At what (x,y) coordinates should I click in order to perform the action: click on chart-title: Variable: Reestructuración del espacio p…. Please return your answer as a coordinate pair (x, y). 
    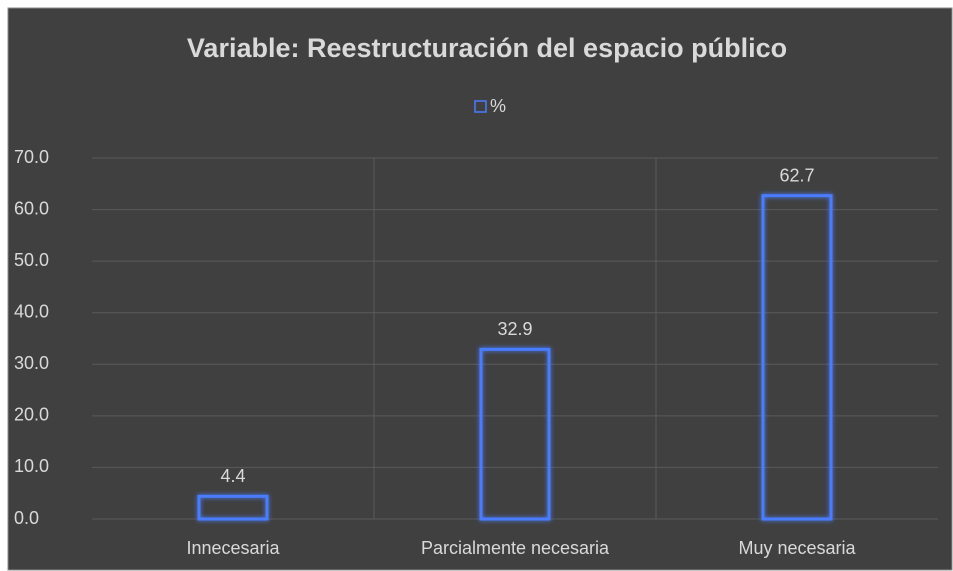
    Looking at the image, I should click on (487, 48).